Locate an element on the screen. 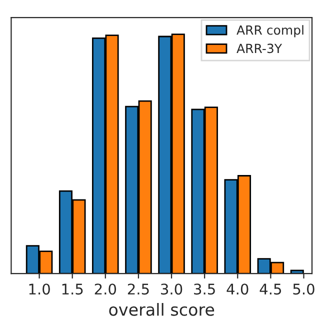  x-tick-label: 3.5 is located at coordinates (204, 289).